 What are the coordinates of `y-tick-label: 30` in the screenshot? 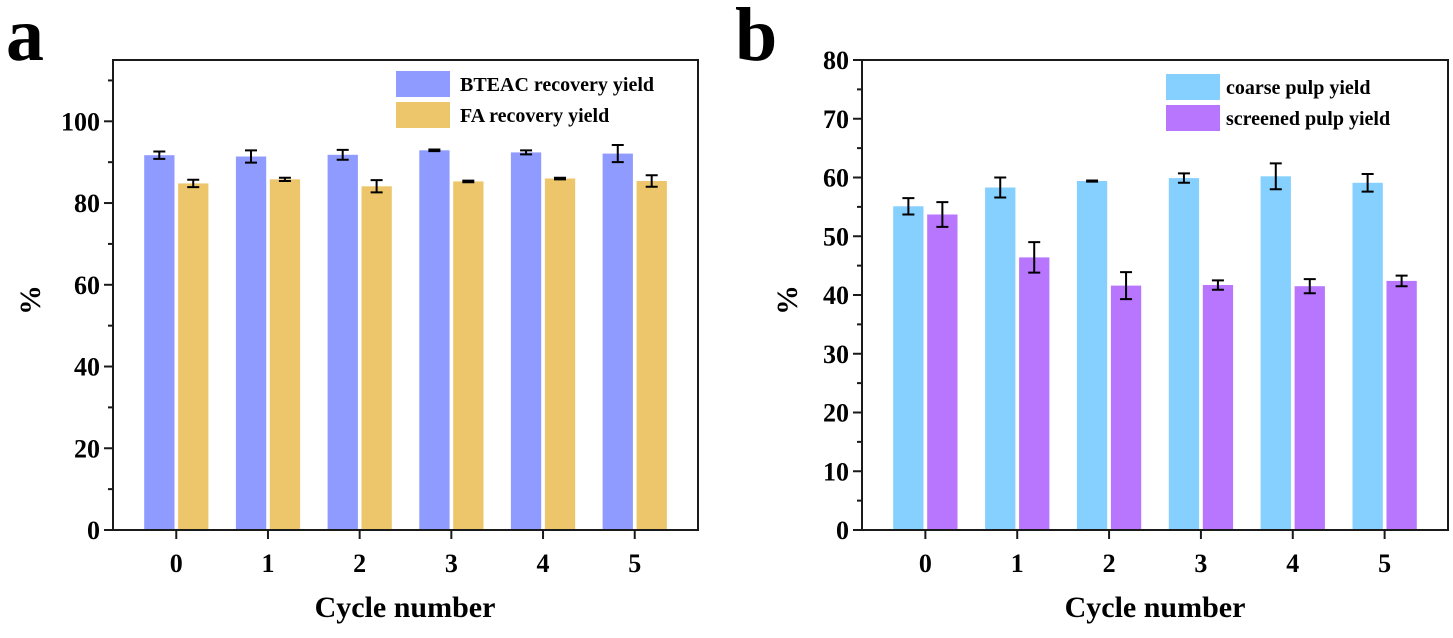 It's located at (836, 354).